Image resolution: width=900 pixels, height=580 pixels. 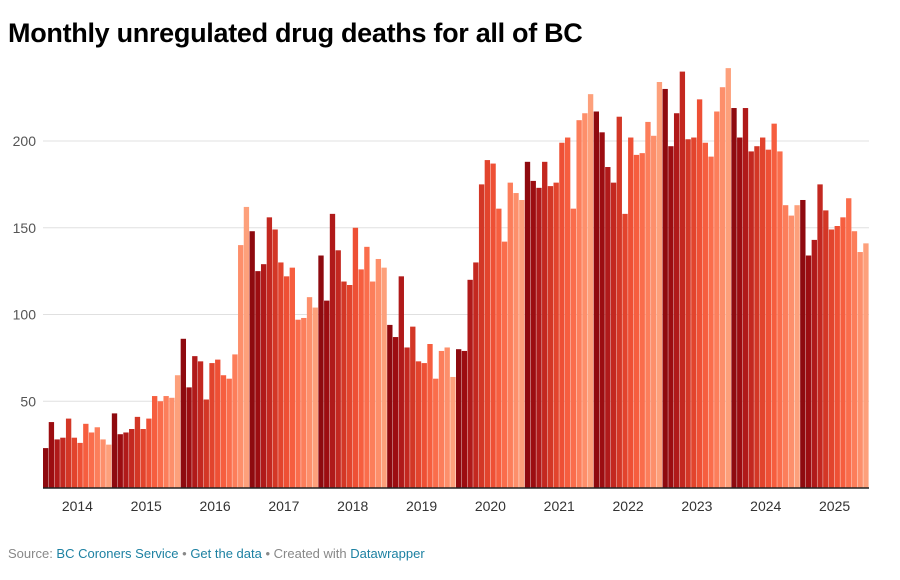 What do you see at coordinates (146, 506) in the screenshot?
I see `x-tick-label: 2015` at bounding box center [146, 506].